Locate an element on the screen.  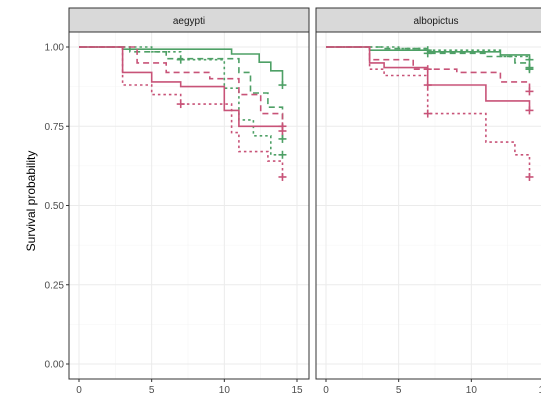
y-tick-label: 0.75 is located at coordinates (55, 127).